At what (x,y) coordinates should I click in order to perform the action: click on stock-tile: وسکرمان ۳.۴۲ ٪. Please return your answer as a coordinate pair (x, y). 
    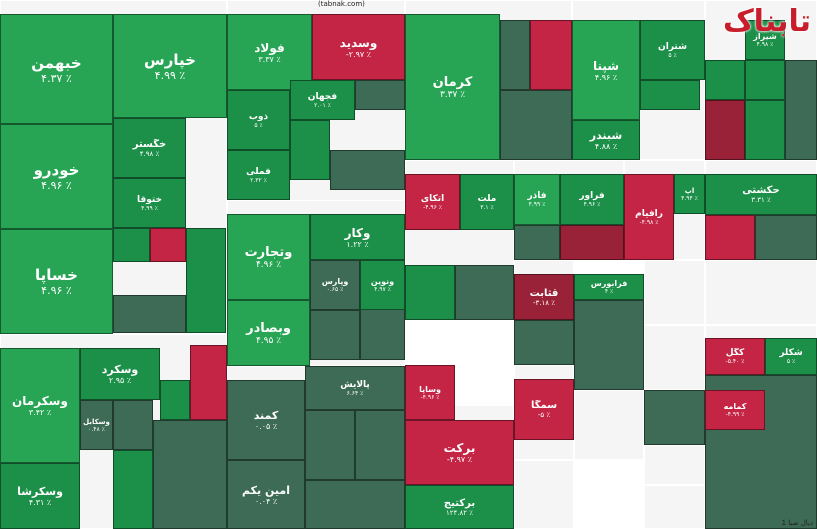
    Looking at the image, I should click on (40, 405).